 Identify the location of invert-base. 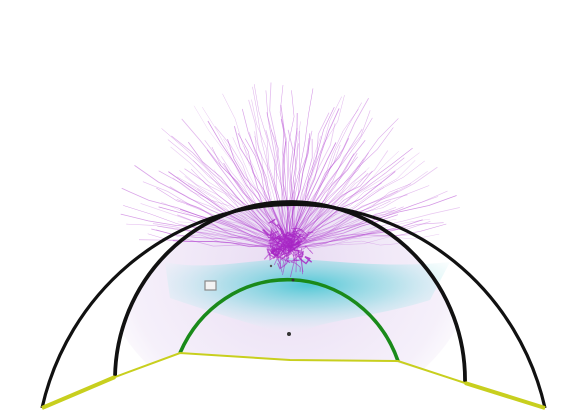
(293, 380).